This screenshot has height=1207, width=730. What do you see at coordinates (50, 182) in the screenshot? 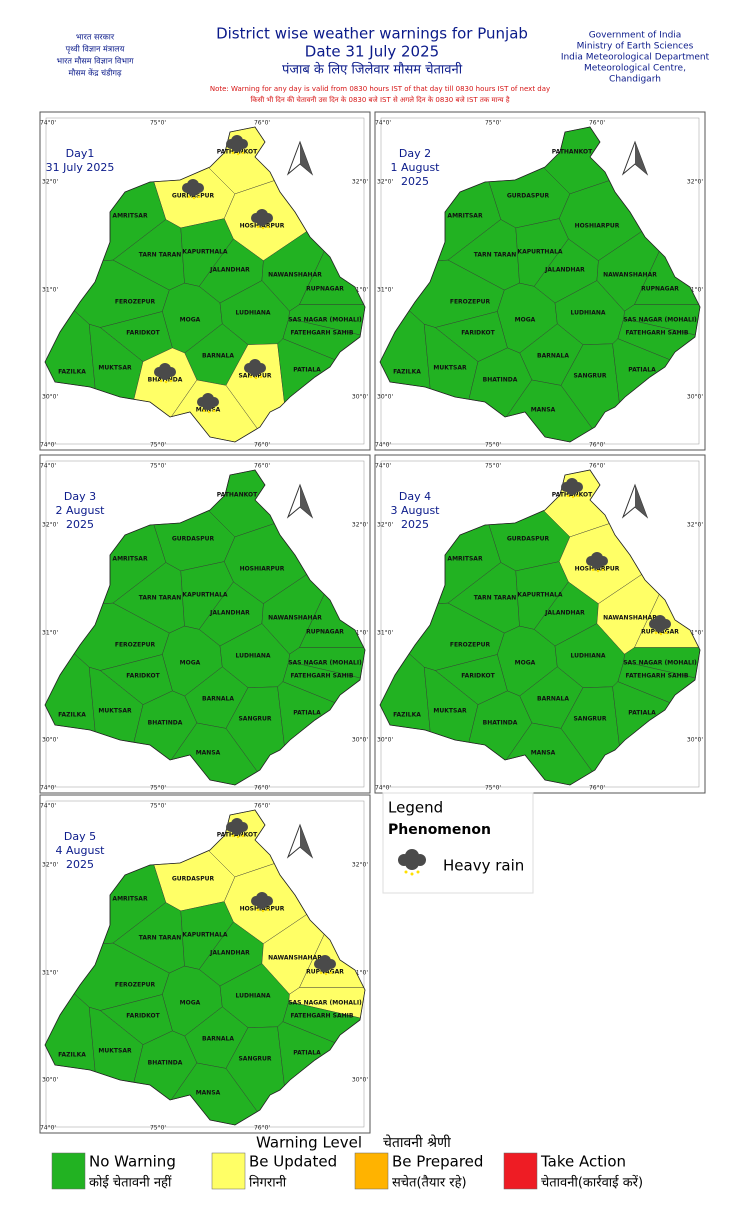
I see `latitude-label: 32°0'` at bounding box center [50, 182].